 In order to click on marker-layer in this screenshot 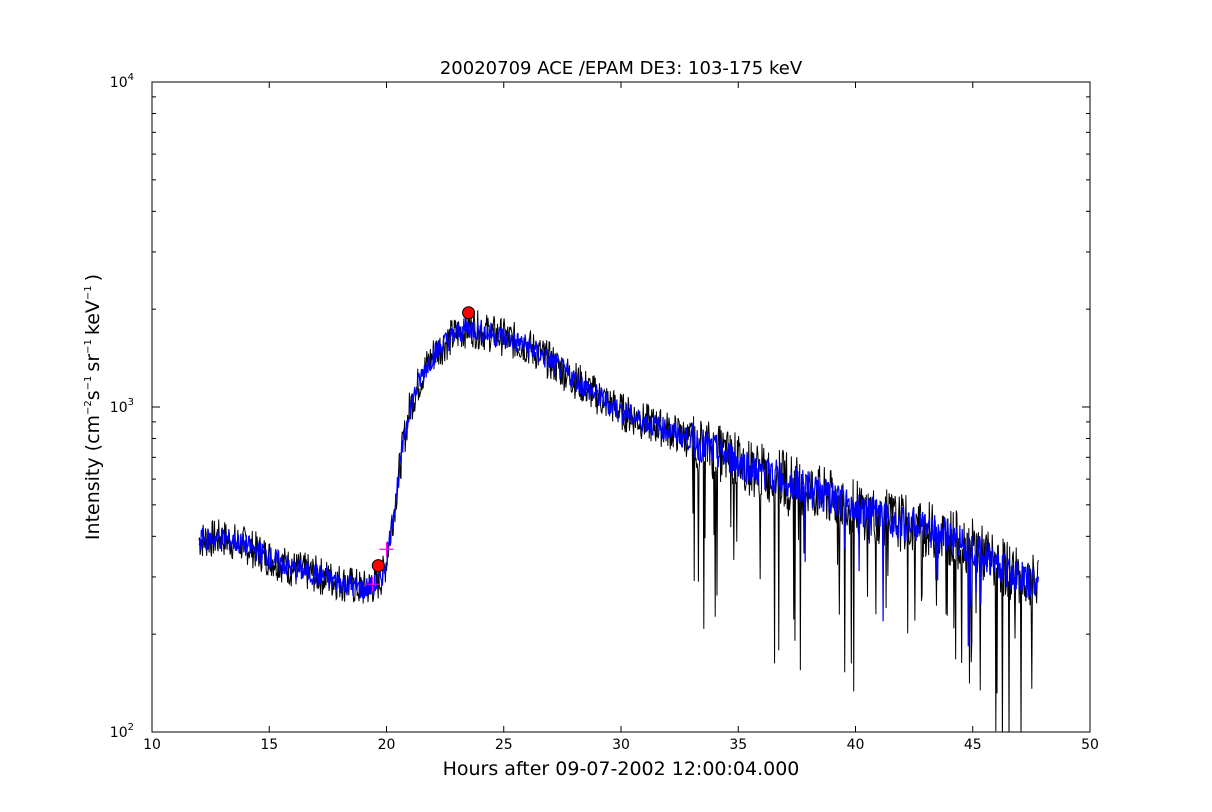, I will do `click(420, 449)`.